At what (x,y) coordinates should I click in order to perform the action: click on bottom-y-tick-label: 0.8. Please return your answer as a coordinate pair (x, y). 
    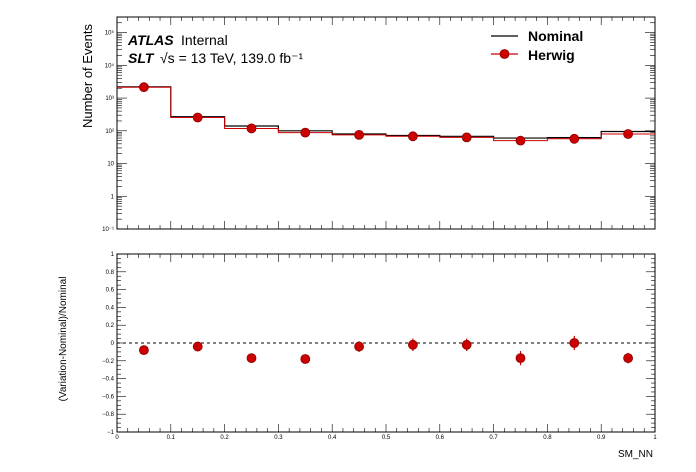
    Looking at the image, I should click on (110, 273).